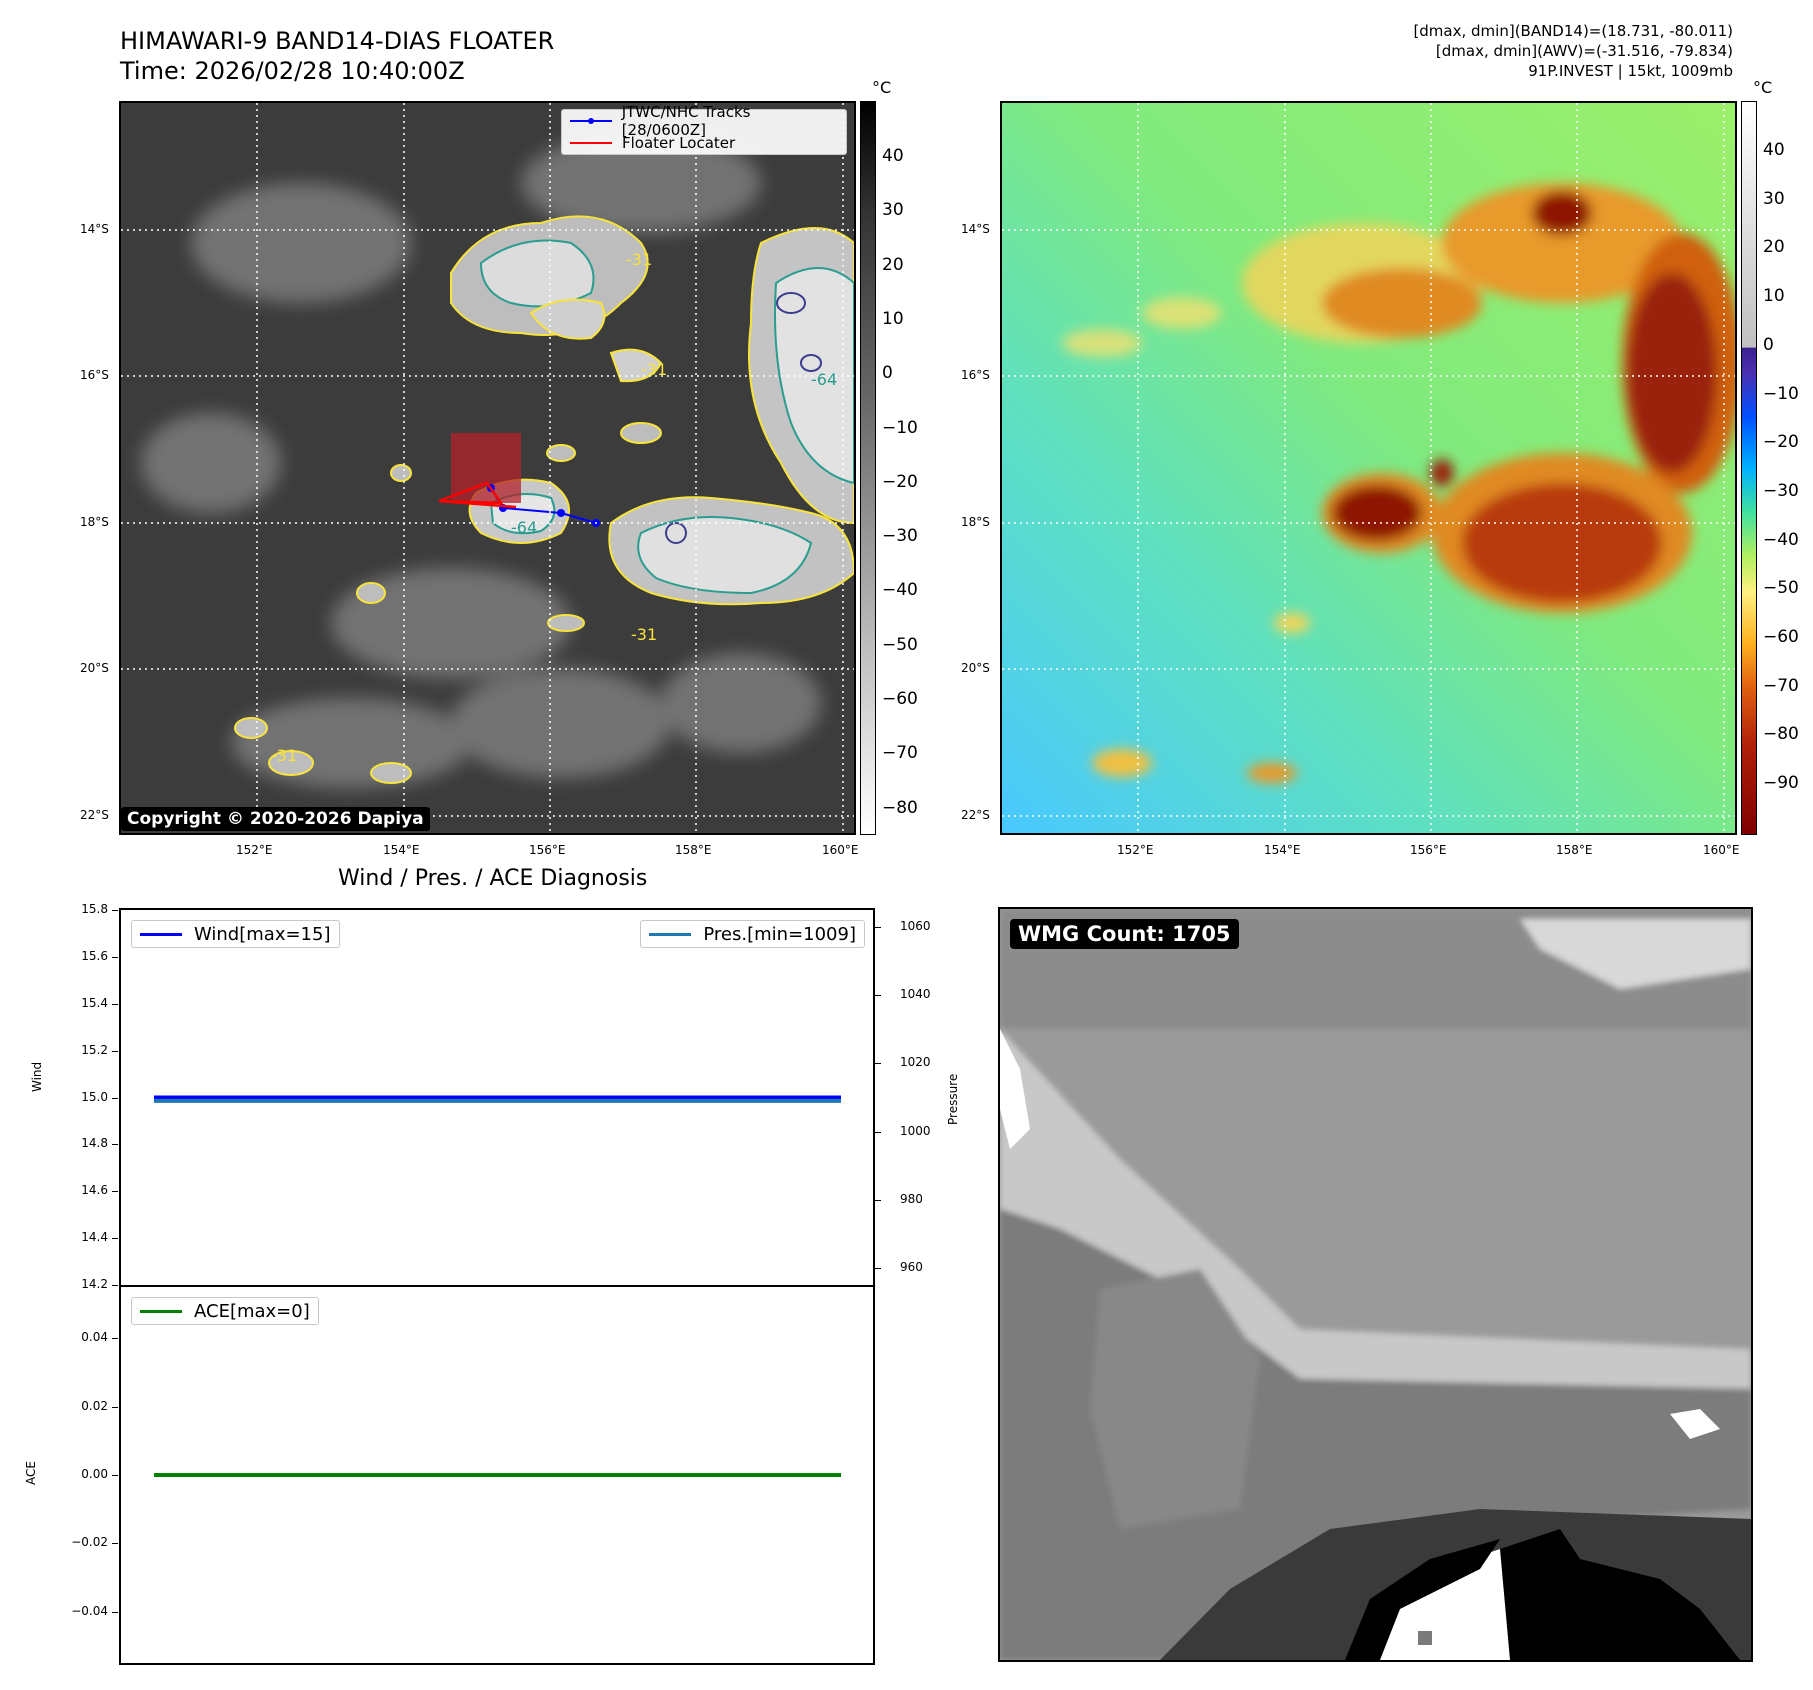 The height and width of the screenshot is (1690, 1813). I want to click on gray-colorbar-tick: −70, so click(900, 753).